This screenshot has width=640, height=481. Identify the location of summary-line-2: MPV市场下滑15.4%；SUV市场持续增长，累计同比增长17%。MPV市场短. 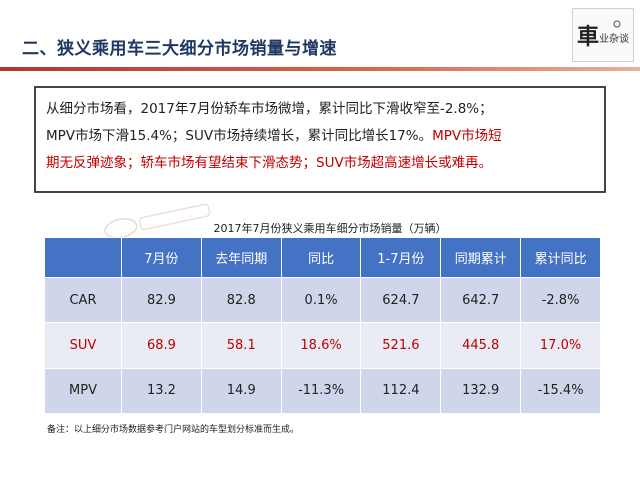
(320, 136).